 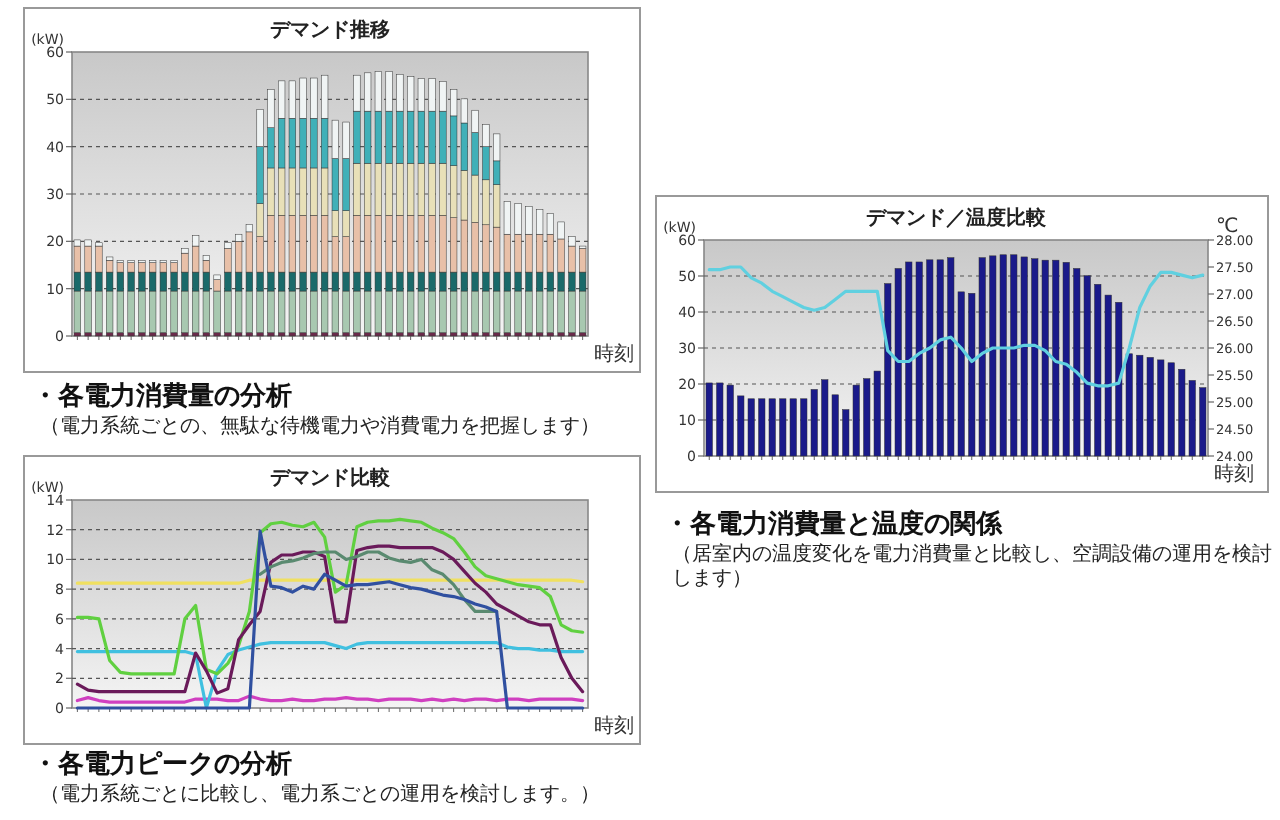 I want to click on text: （居室内の温度変化を電力消費量と比較し、空調設備の運用を検討します）, so click(x=972, y=566).